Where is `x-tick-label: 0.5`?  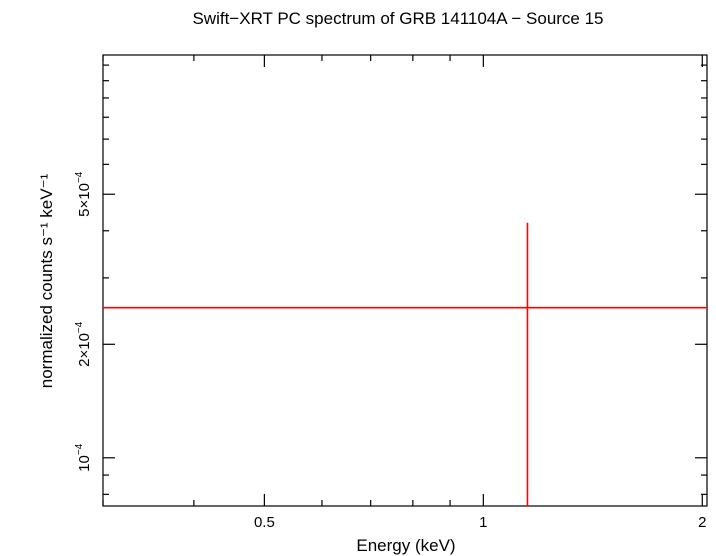 x-tick-label: 0.5 is located at coordinates (264, 522).